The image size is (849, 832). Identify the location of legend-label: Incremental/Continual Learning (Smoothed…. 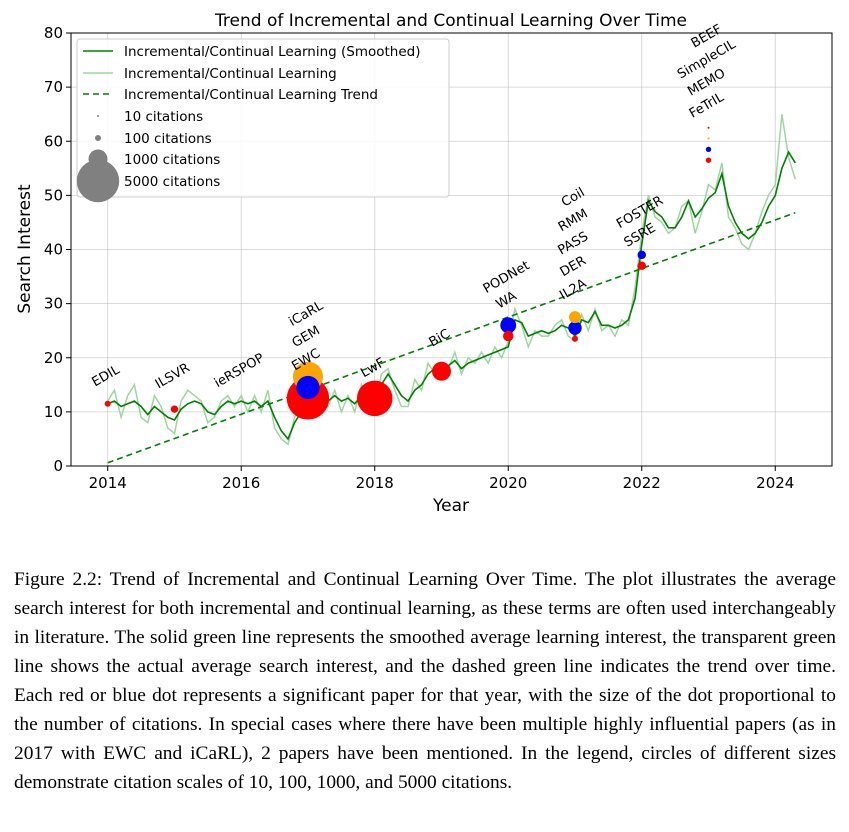
(272, 52).